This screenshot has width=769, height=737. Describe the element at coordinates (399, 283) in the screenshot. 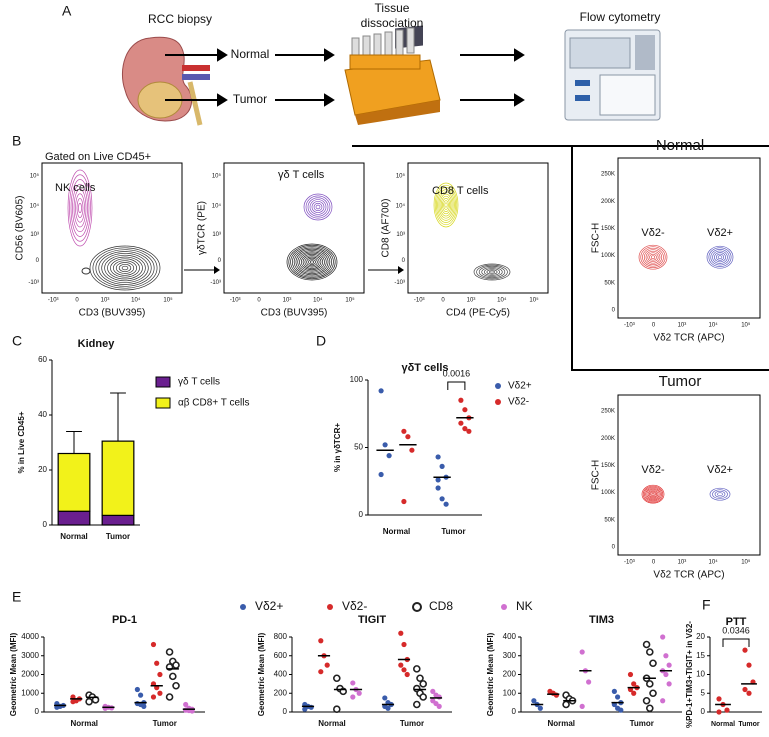

I see `y-tick-label: -10³` at that location.